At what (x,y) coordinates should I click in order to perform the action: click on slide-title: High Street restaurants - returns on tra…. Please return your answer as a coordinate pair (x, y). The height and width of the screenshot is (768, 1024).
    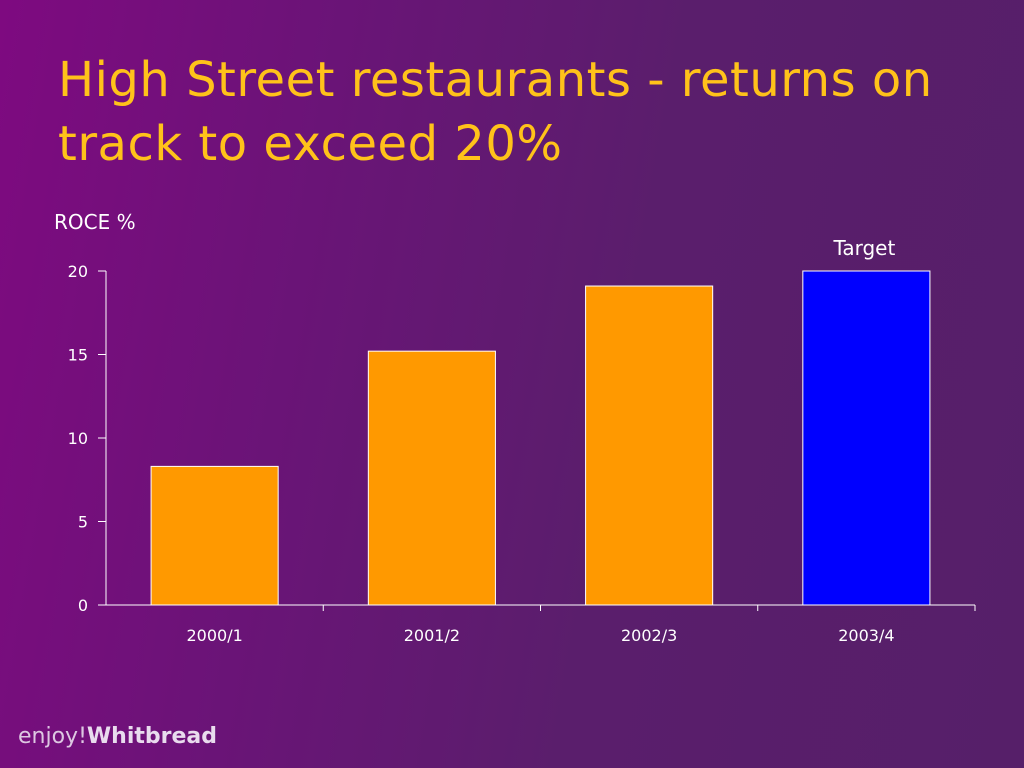
    Looking at the image, I should click on (495, 112).